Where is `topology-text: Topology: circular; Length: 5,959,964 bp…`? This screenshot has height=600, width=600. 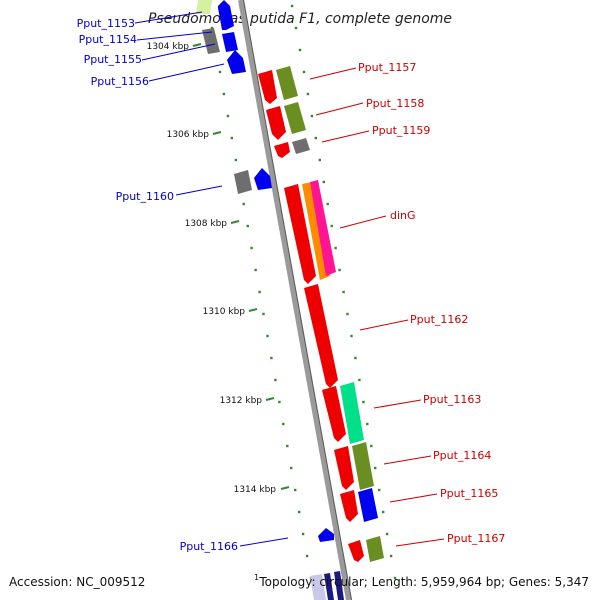
topology-text: Topology: circular; Length: 5,959,964 bp… is located at coordinates (423, 582).